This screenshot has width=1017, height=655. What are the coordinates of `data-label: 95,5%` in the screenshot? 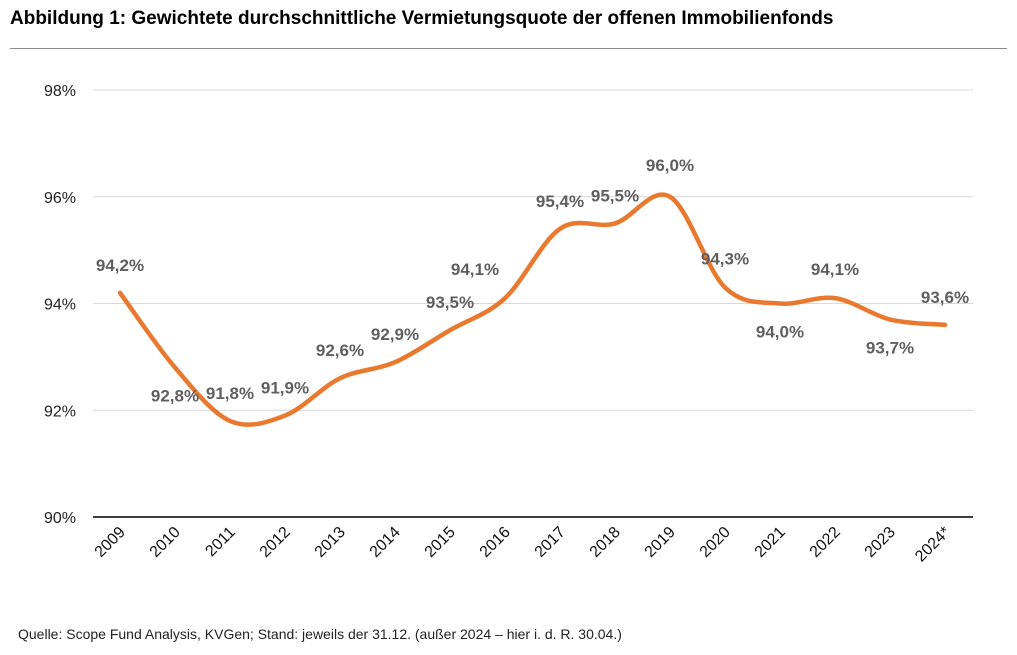 It's located at (615, 195).